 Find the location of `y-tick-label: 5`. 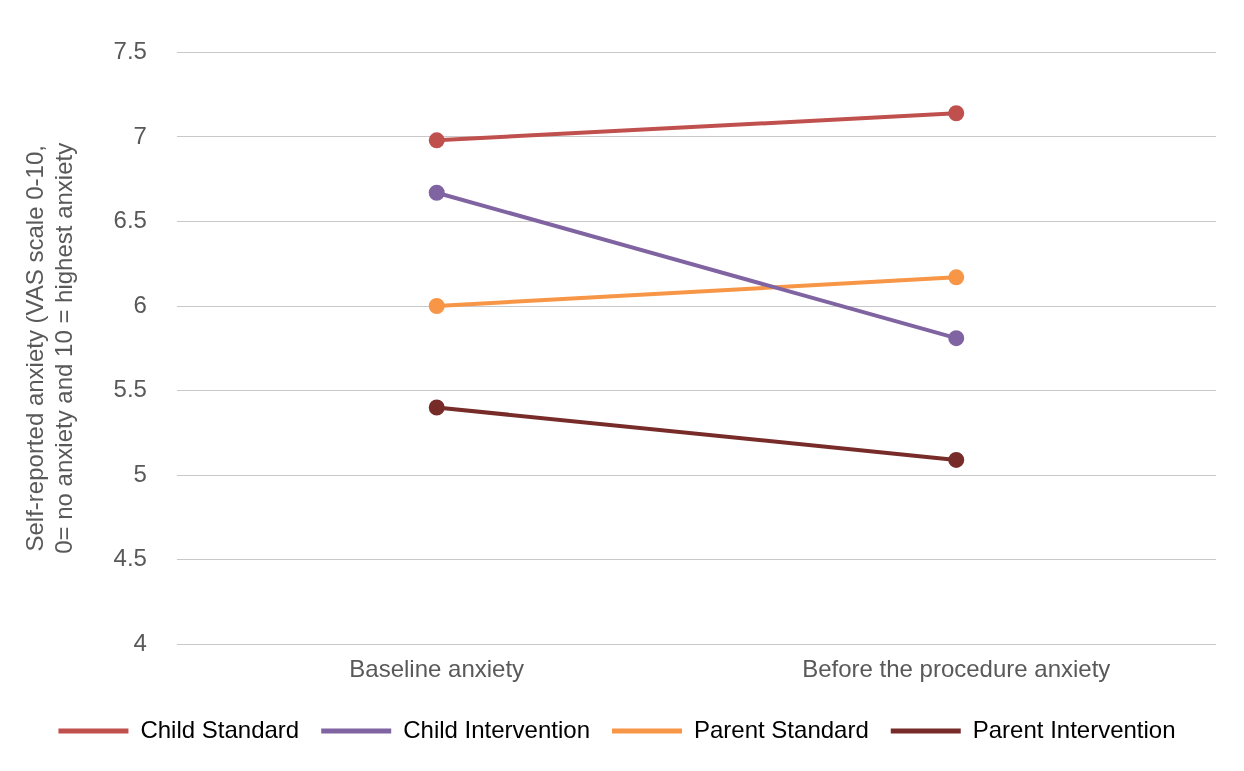

y-tick-label: 5 is located at coordinates (140, 473).